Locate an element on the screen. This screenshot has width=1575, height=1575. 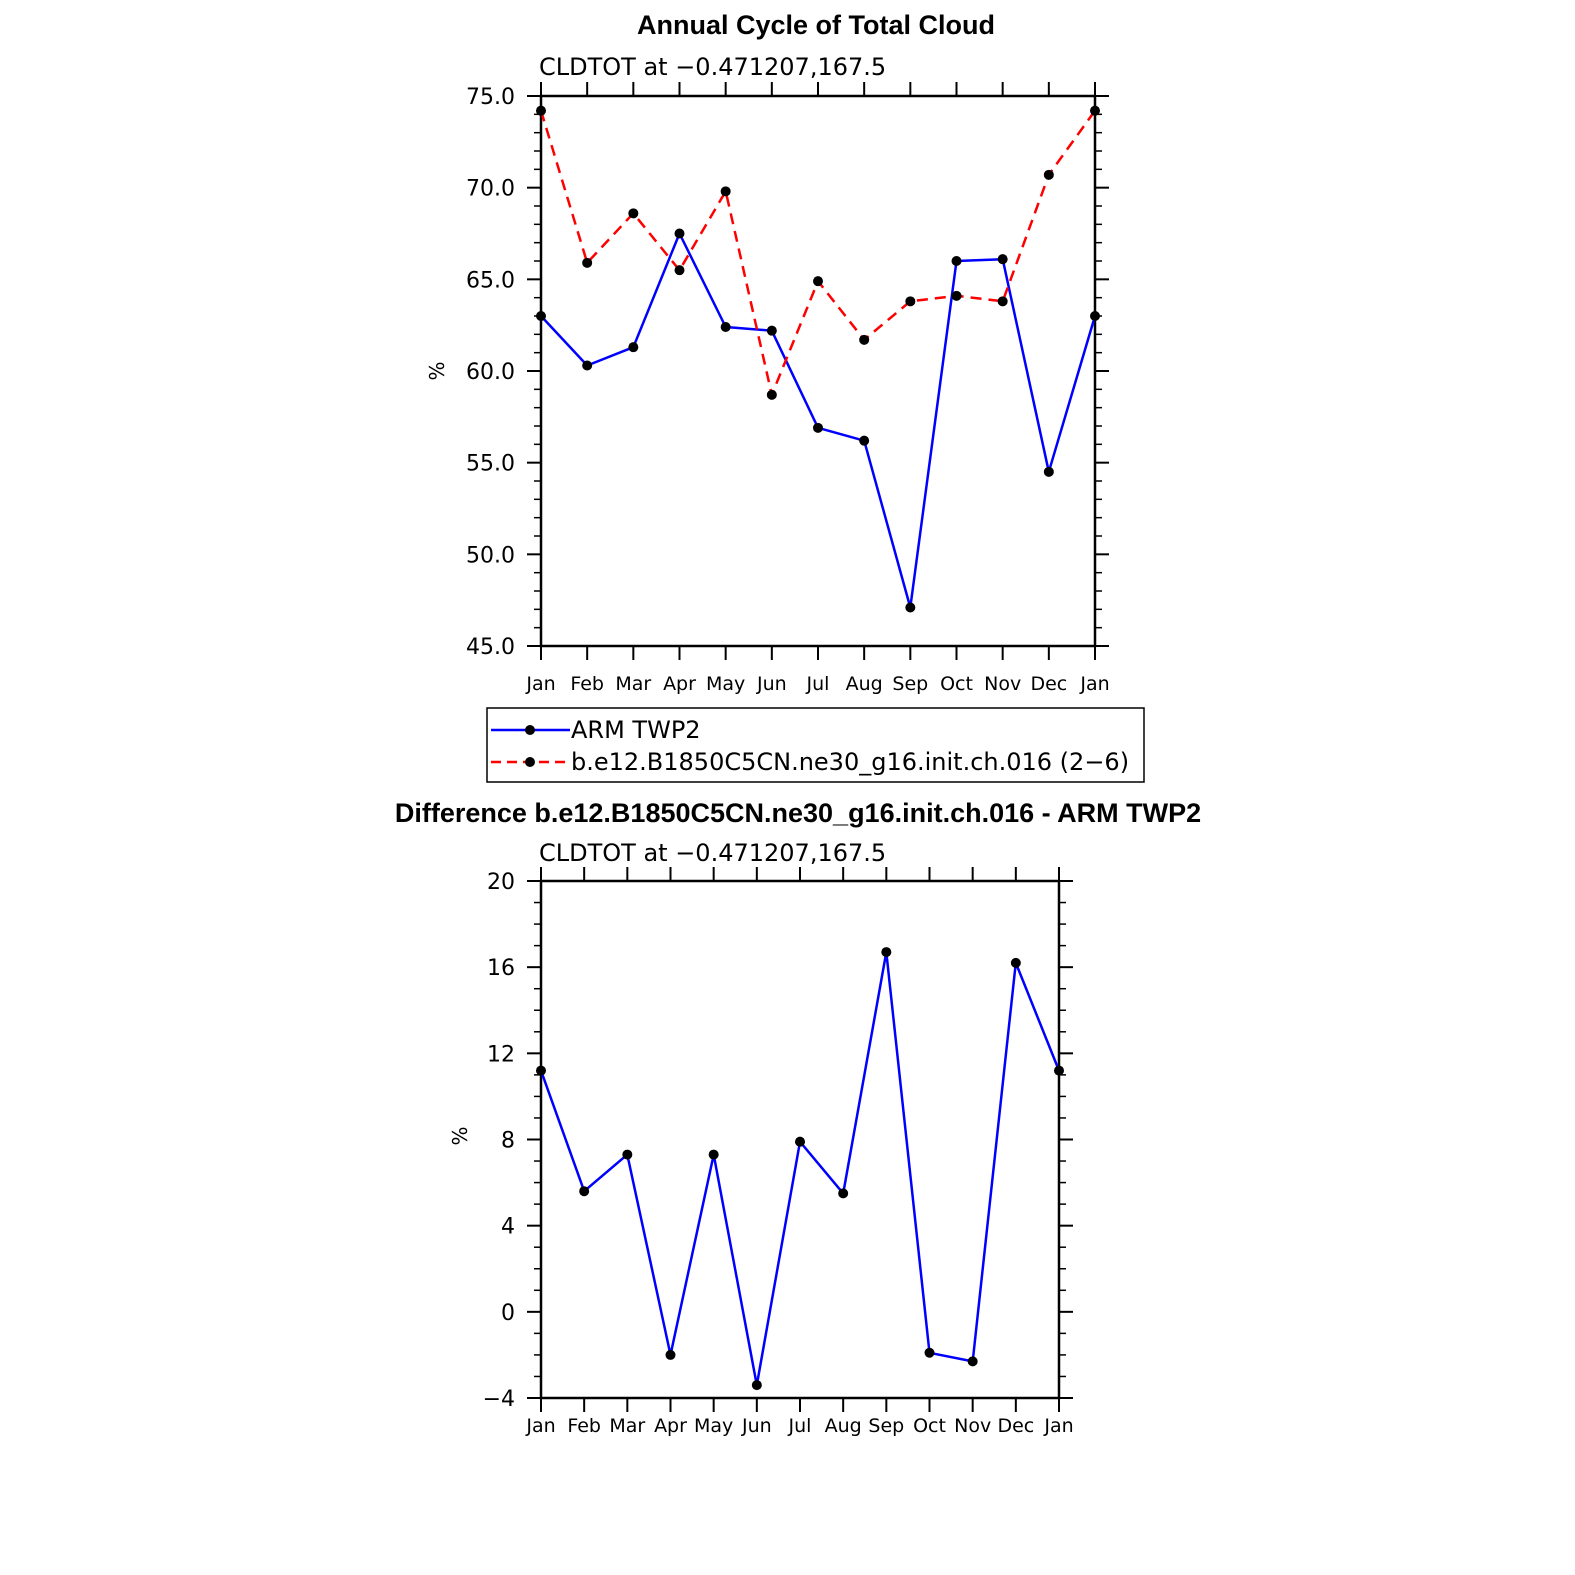
y-tick-label: 60.0 is located at coordinates (490, 372).